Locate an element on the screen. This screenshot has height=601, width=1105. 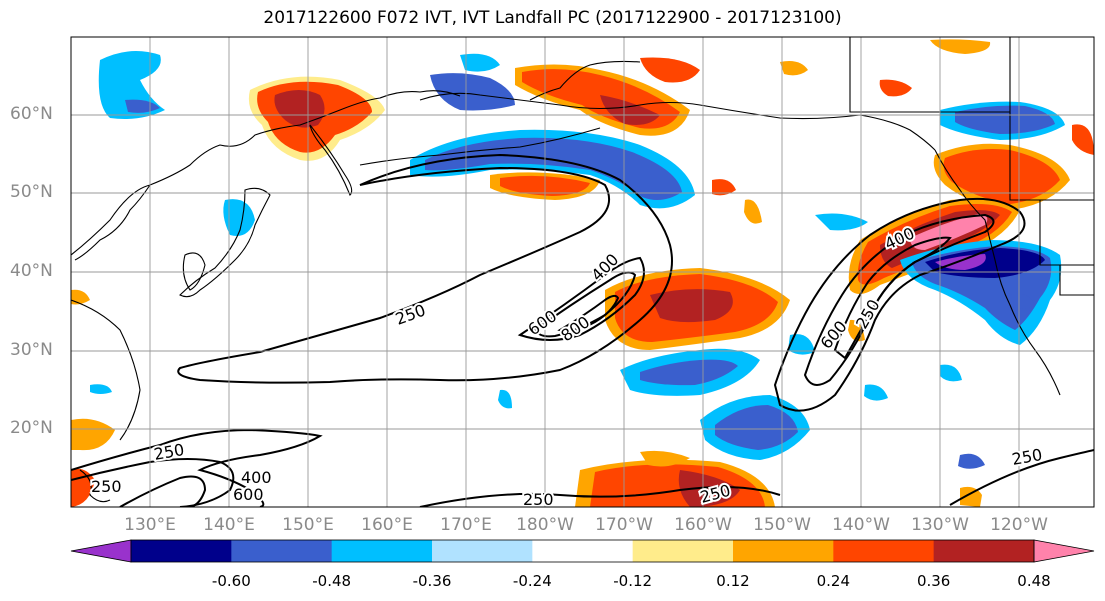
lon-label-130e: 130°E is located at coordinates (150, 525).